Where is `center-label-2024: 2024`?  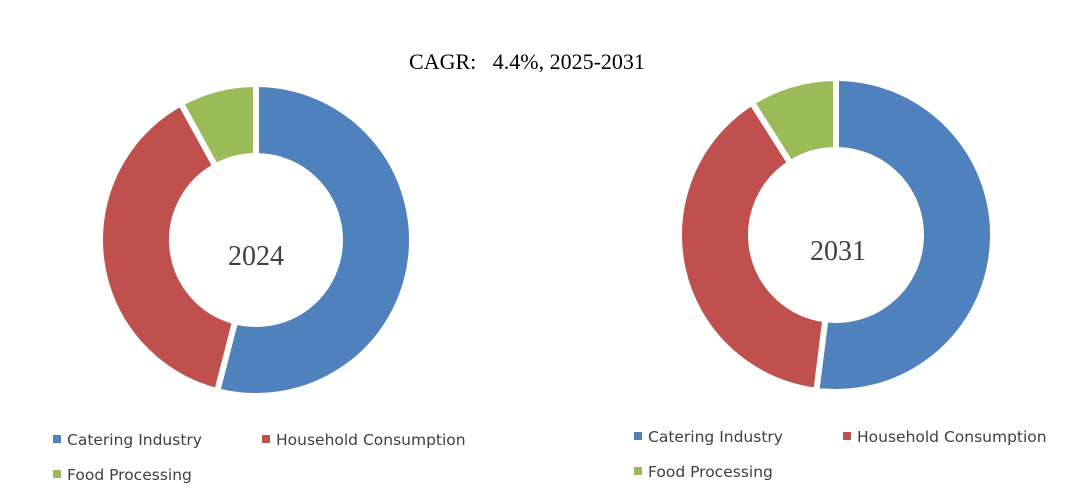
center-label-2024: 2024 is located at coordinates (256, 256).